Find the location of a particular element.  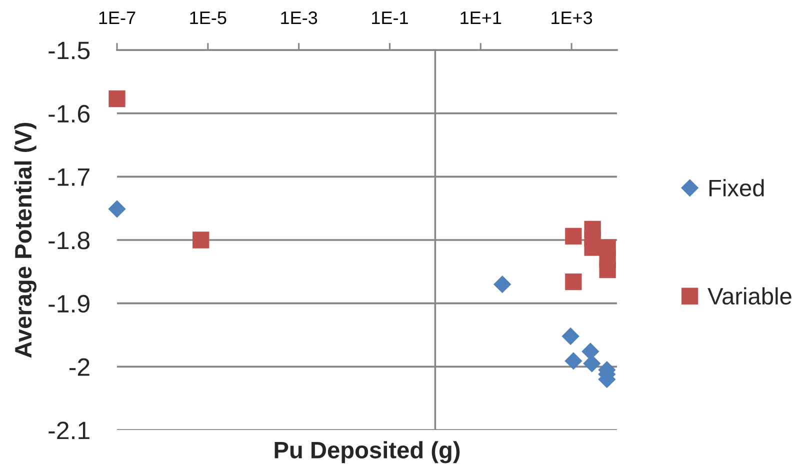

x-tick-label: 1E+1 is located at coordinates (481, 18).